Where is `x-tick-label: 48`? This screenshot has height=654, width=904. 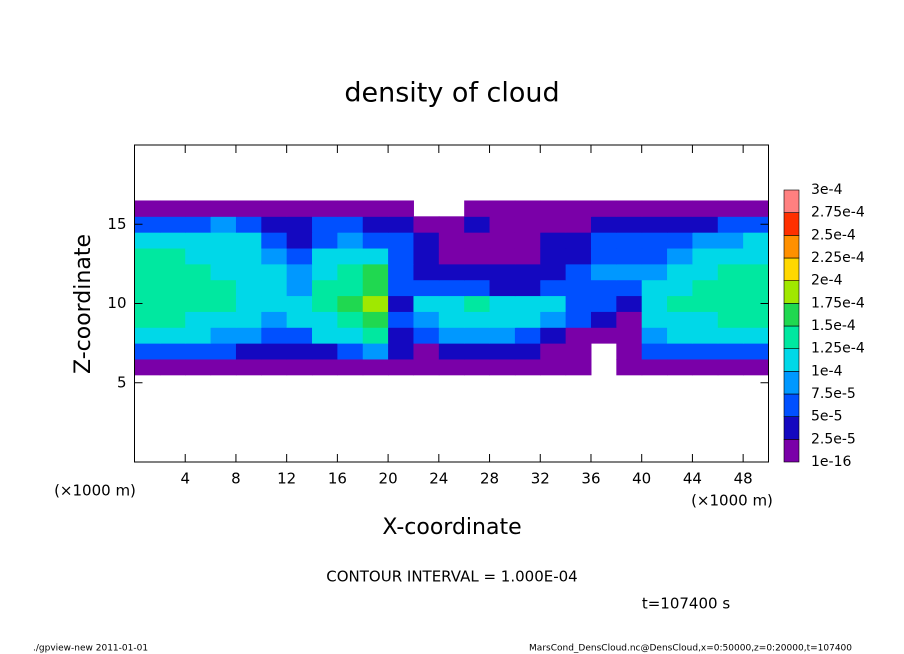 x-tick-label: 48 is located at coordinates (743, 479).